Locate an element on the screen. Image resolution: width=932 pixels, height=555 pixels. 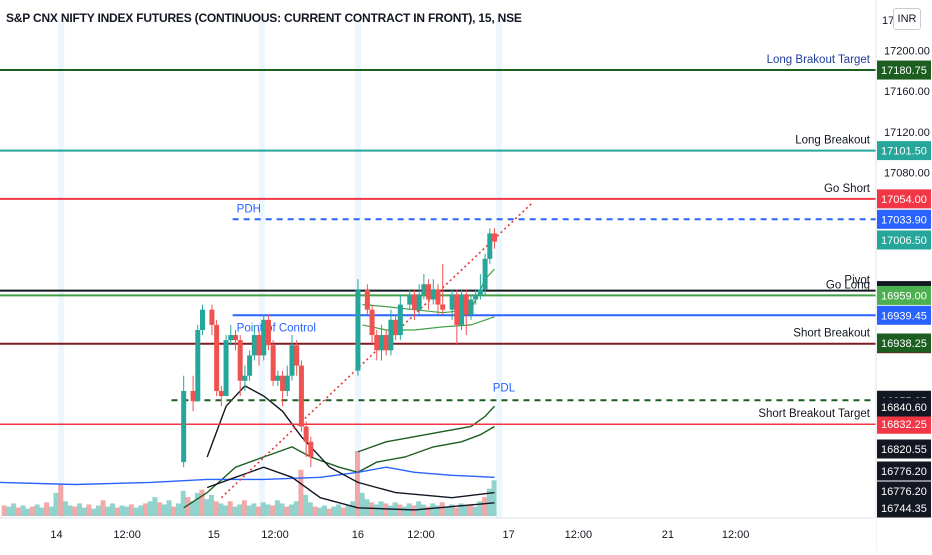
price-level-label: PDL is located at coordinates (504, 388).